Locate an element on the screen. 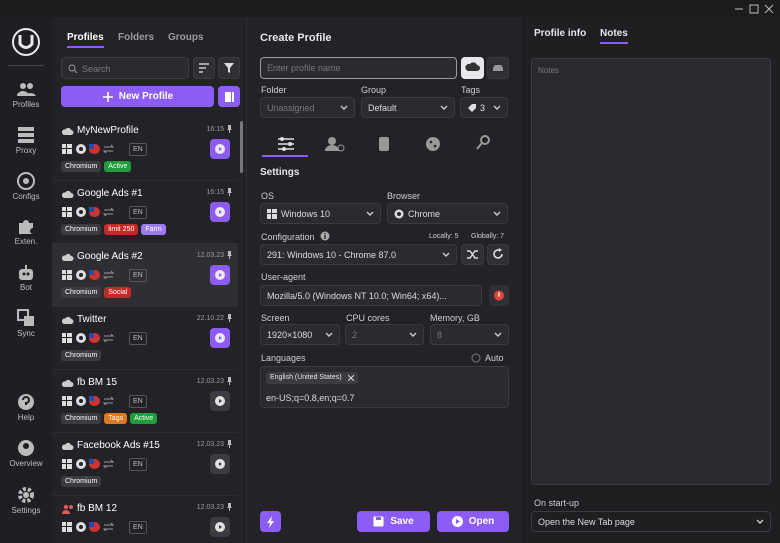 The height and width of the screenshot is (543, 780). browser-value: Chrome is located at coordinates (424, 213).